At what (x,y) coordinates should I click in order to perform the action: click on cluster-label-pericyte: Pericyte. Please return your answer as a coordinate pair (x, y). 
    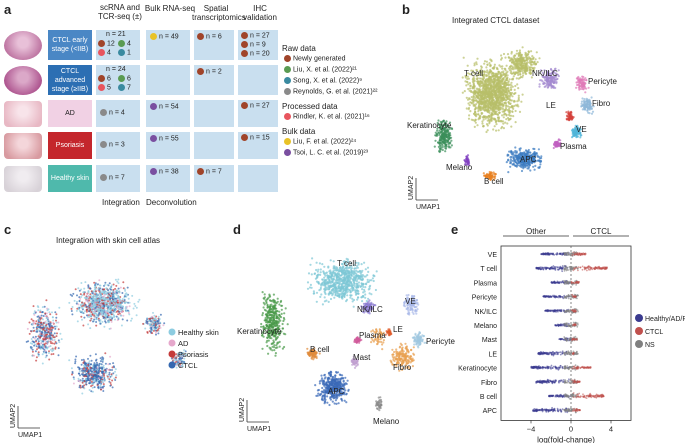
    Looking at the image, I should click on (602, 81).